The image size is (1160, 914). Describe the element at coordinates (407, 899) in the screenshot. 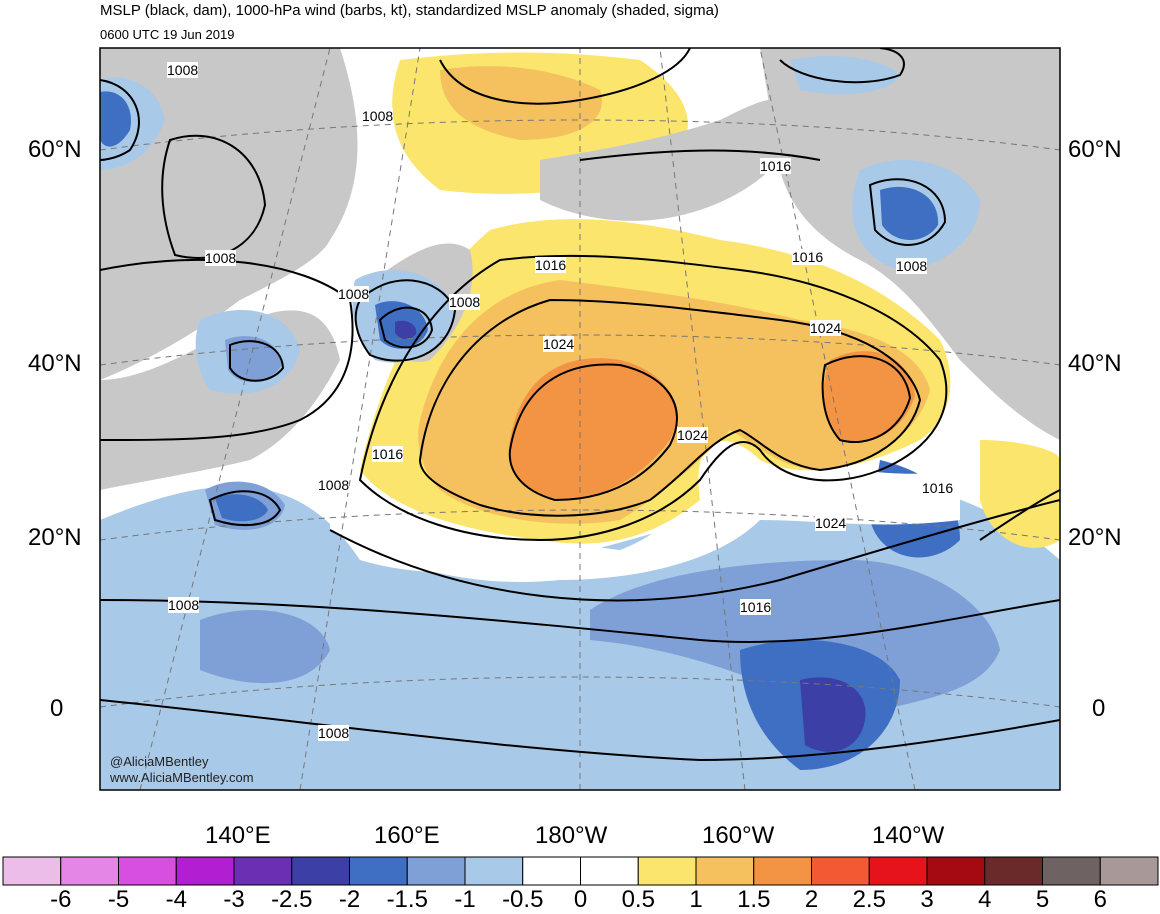

I see `colorbar-tick-label: -1.5` at that location.